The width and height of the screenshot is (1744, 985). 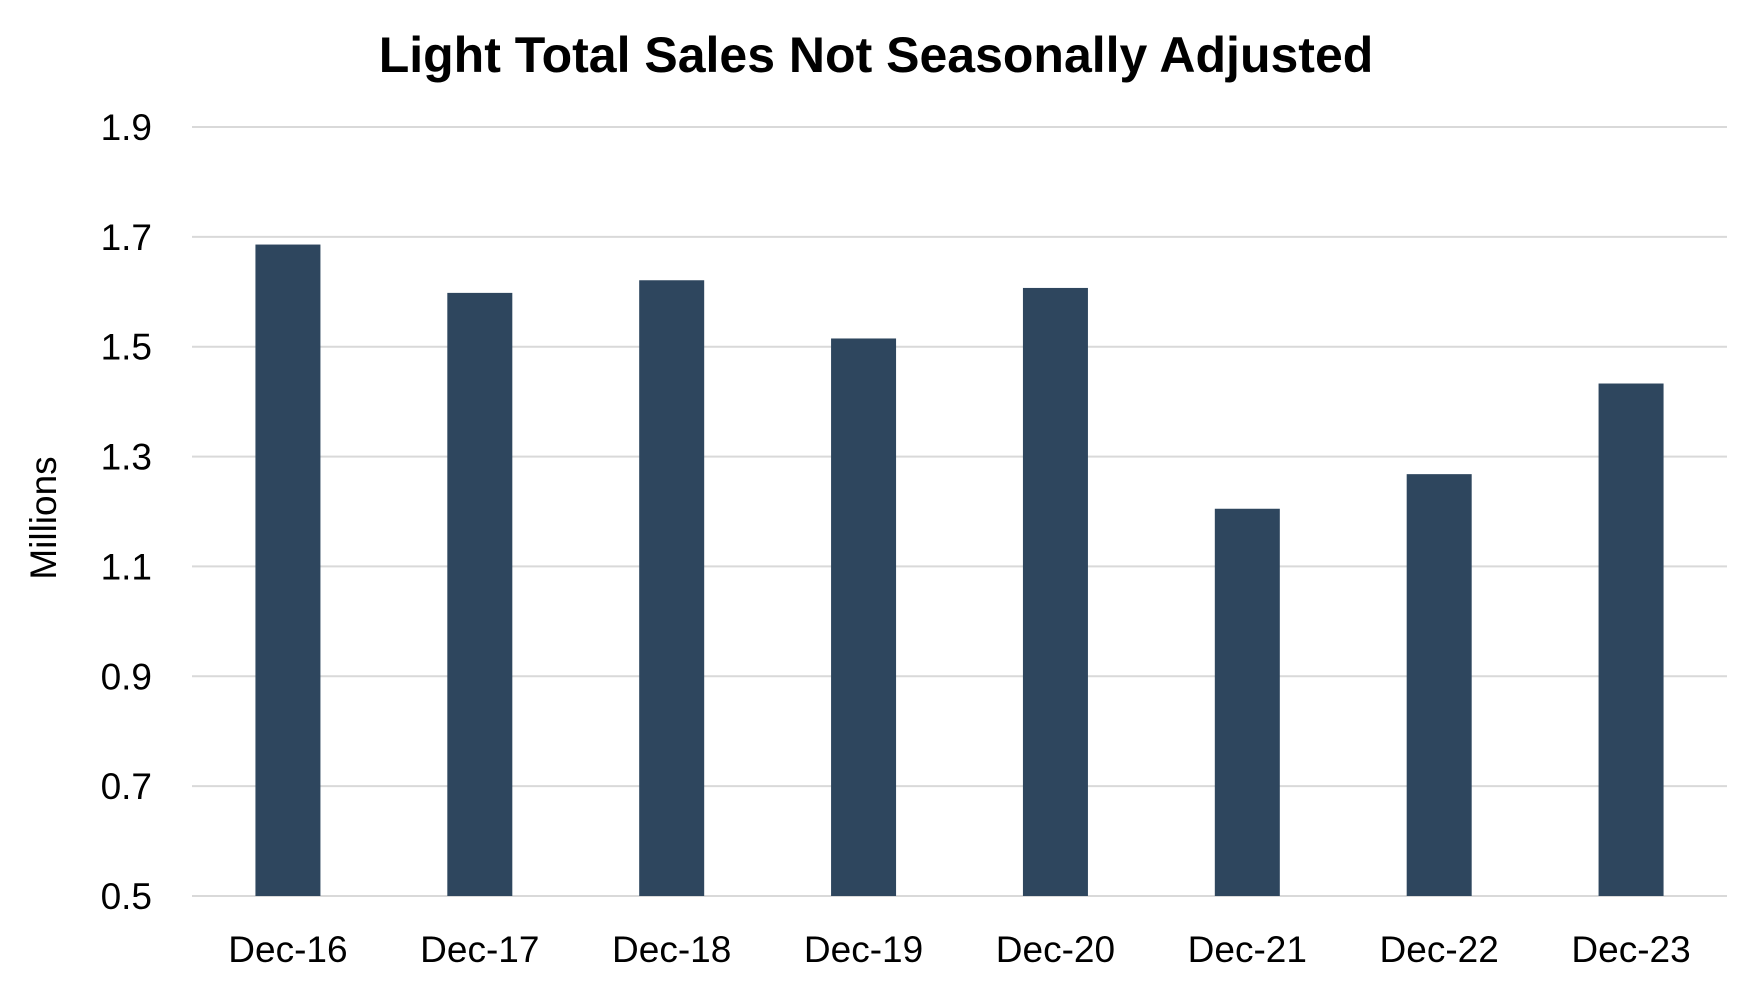 I want to click on y-tick-label: 0.9, so click(x=126, y=676).